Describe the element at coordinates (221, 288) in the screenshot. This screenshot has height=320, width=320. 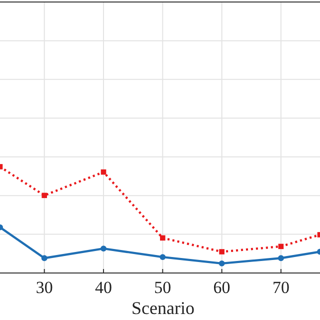
I see `x-tick-label: 60` at that location.